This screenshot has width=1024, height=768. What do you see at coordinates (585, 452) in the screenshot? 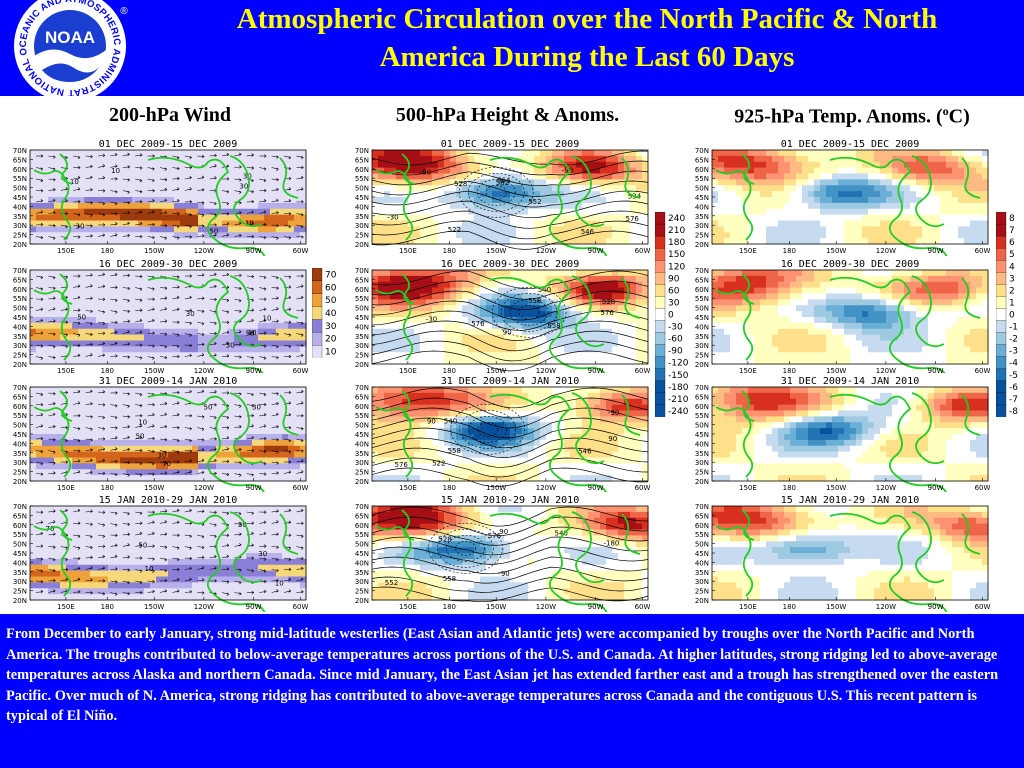
I see `contour-label: 546` at bounding box center [585, 452].